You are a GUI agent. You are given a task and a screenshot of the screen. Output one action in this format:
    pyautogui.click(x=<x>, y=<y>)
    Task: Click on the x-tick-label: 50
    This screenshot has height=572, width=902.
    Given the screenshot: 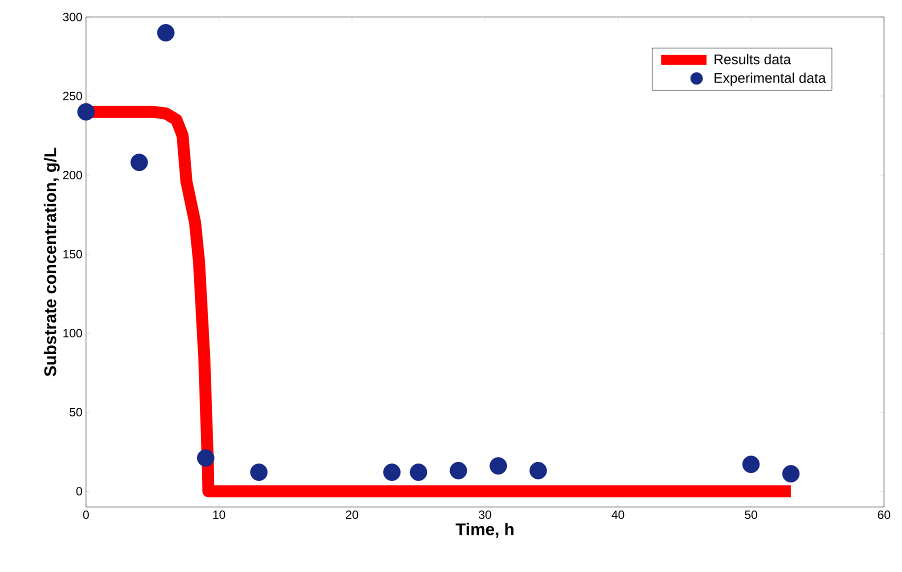 What is the action you would take?
    pyautogui.click(x=751, y=514)
    